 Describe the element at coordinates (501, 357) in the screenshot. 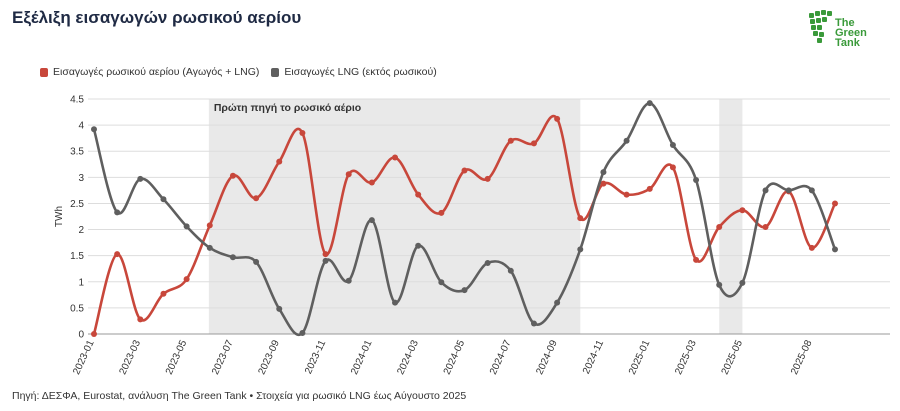

I see `x-tick-label: 2024-07` at that location.